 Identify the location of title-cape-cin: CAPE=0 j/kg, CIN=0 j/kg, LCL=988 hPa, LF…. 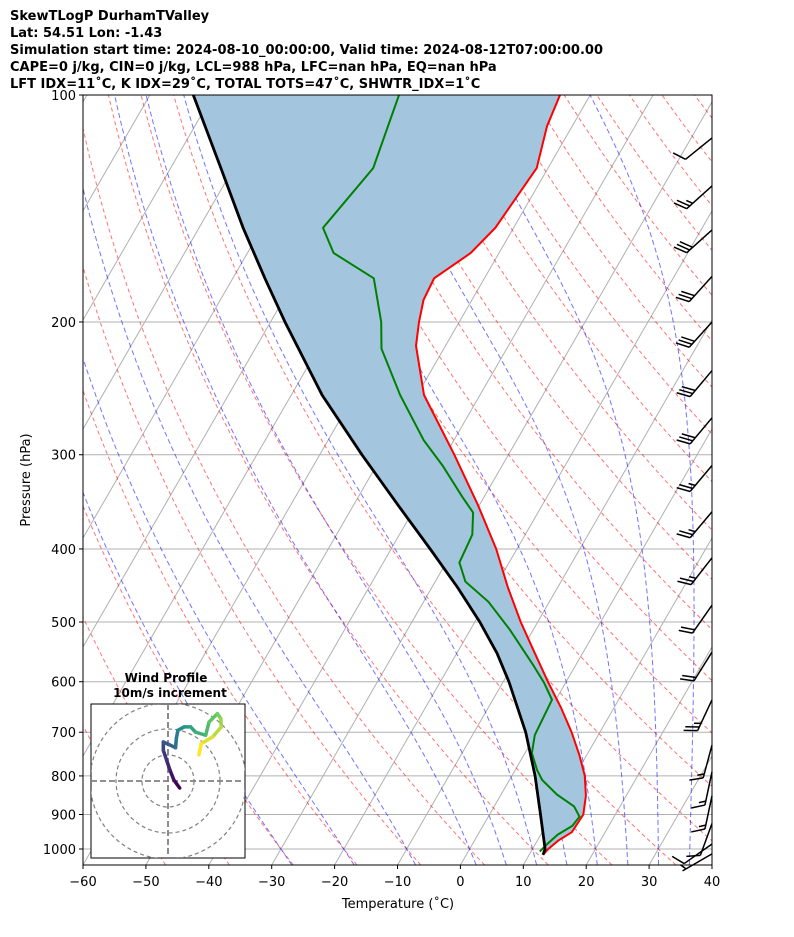
(253, 67).